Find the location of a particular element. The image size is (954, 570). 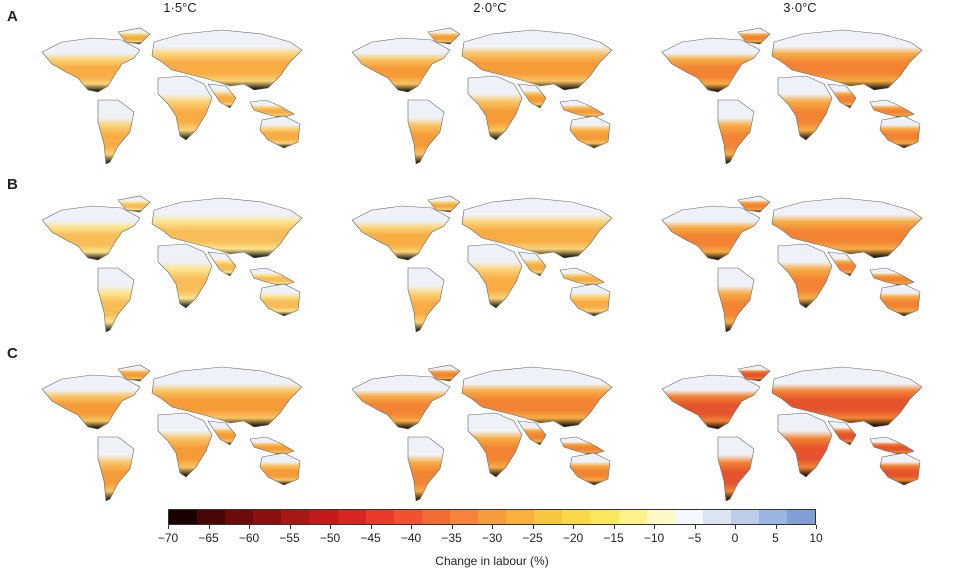

row-label-a: A is located at coordinates (12, 16).